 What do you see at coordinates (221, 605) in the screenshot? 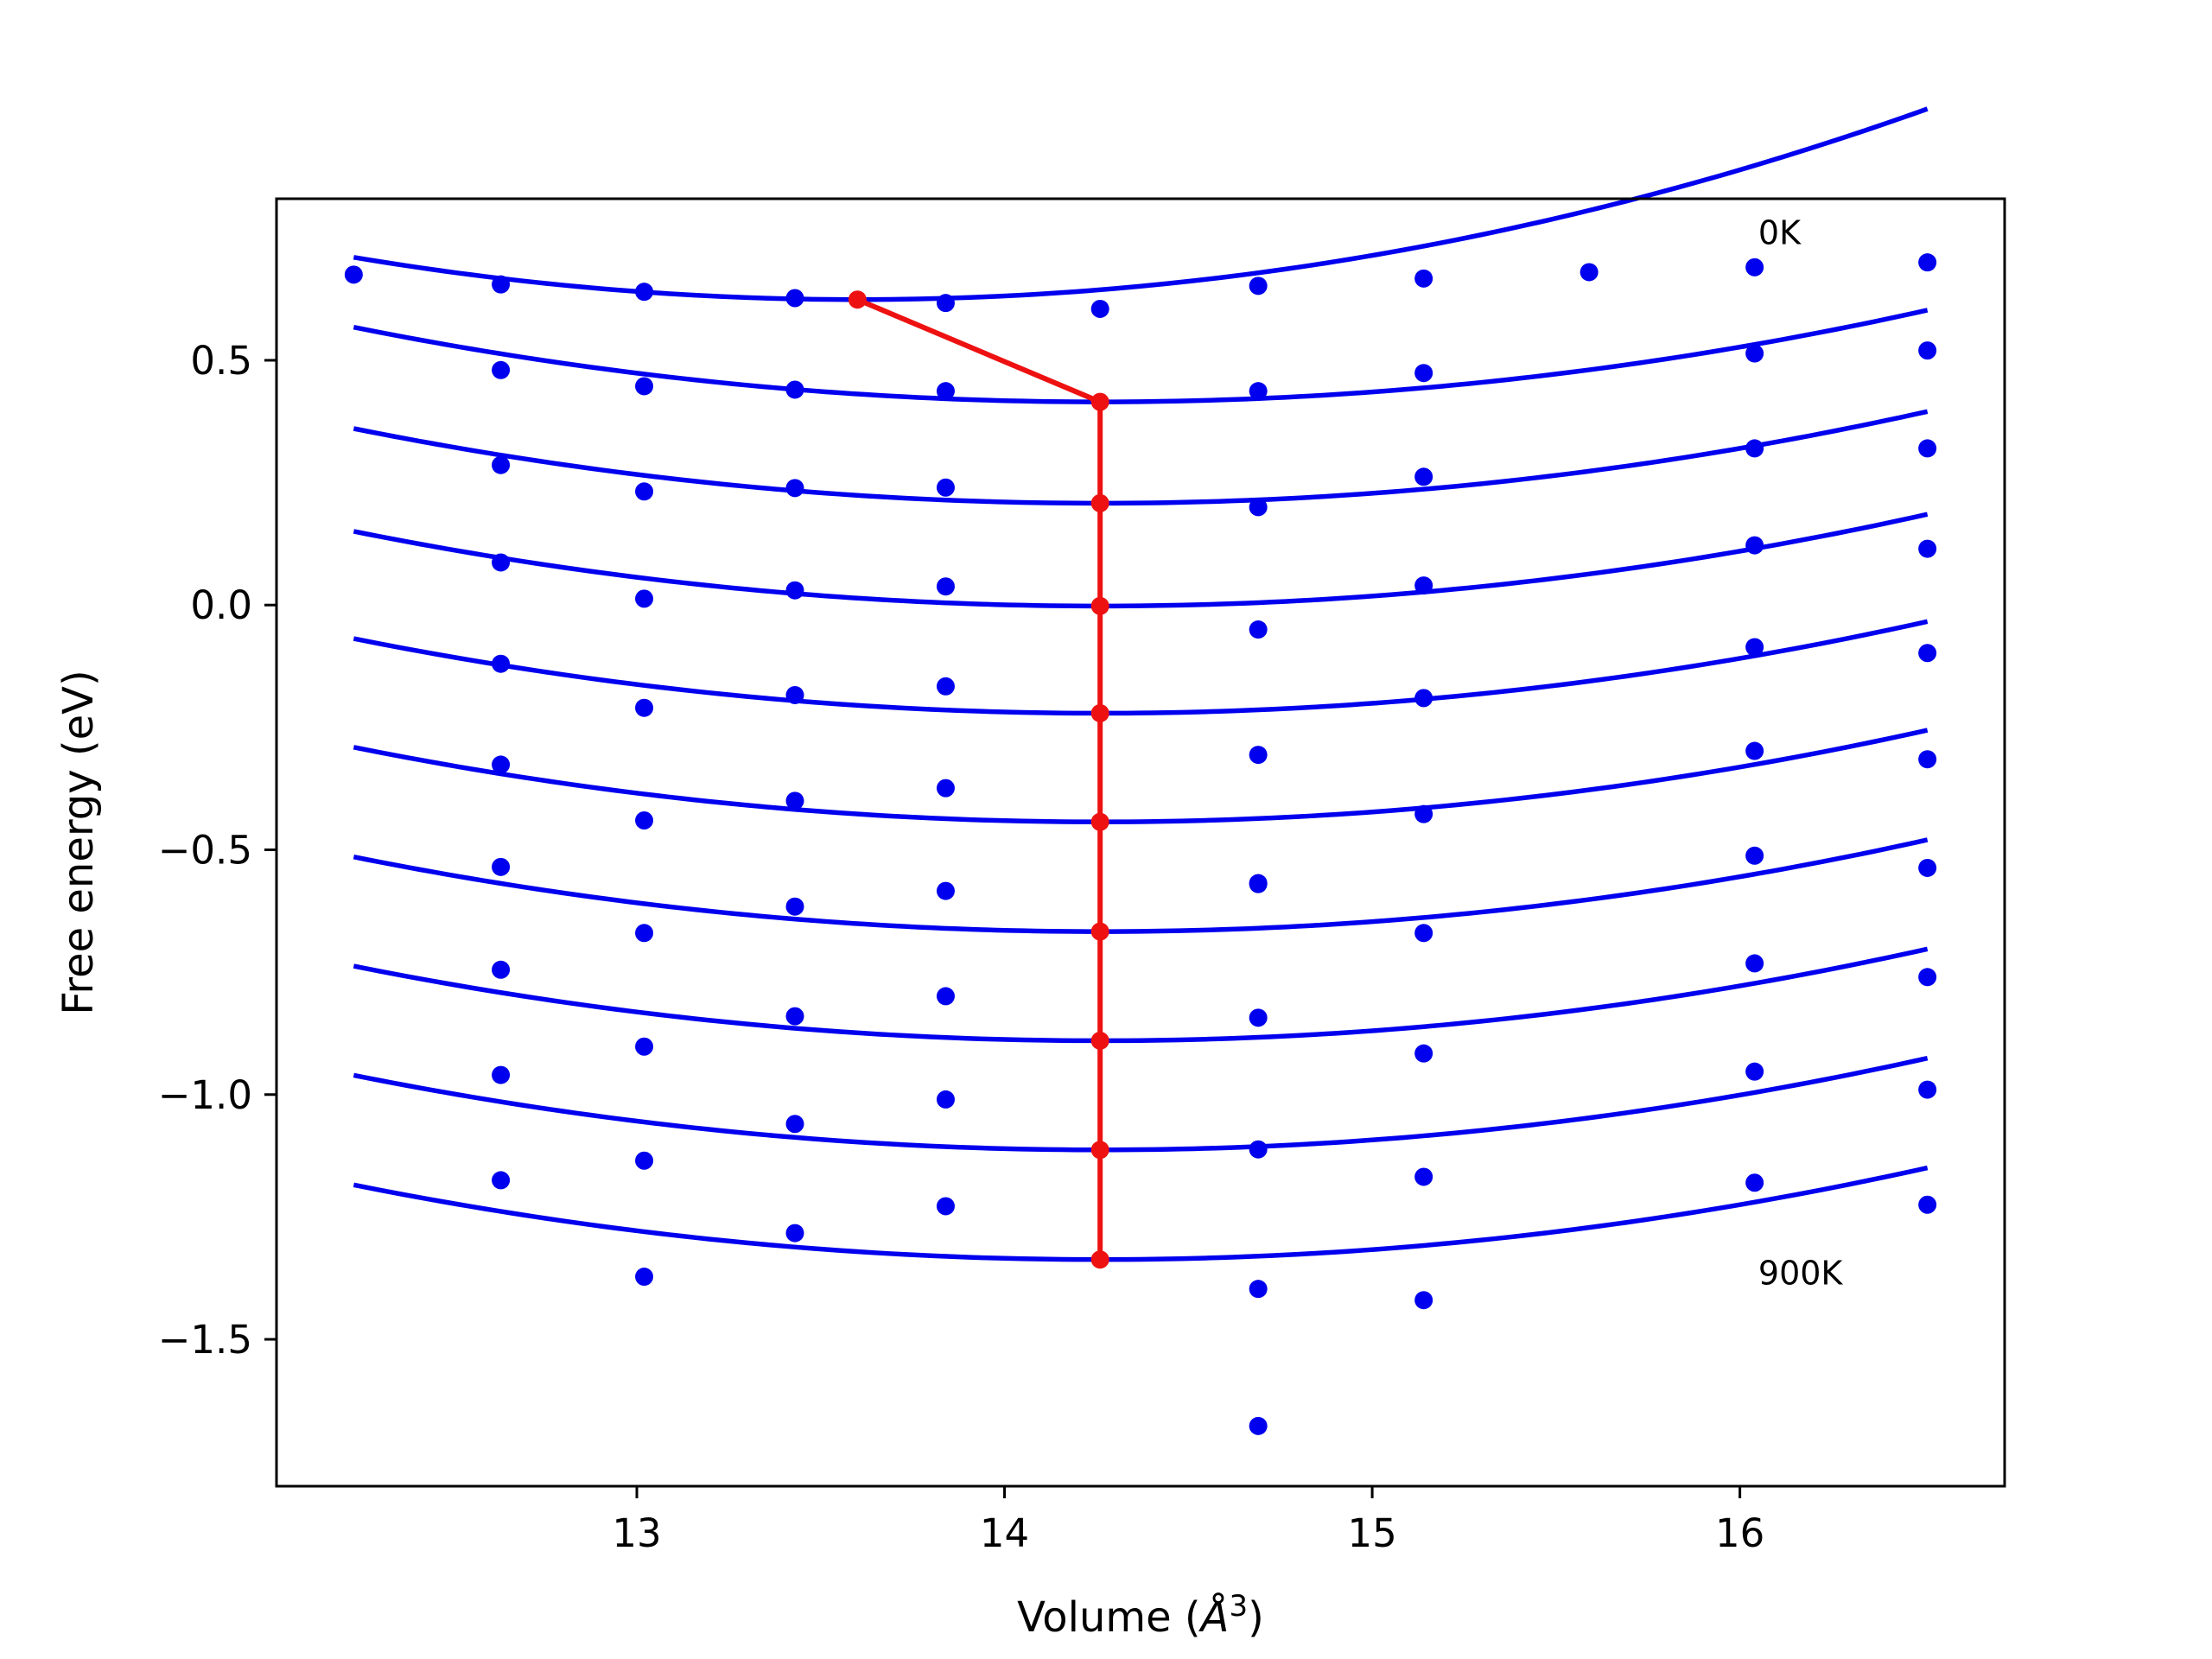
I see `y-tick-label: 0.0` at bounding box center [221, 605].